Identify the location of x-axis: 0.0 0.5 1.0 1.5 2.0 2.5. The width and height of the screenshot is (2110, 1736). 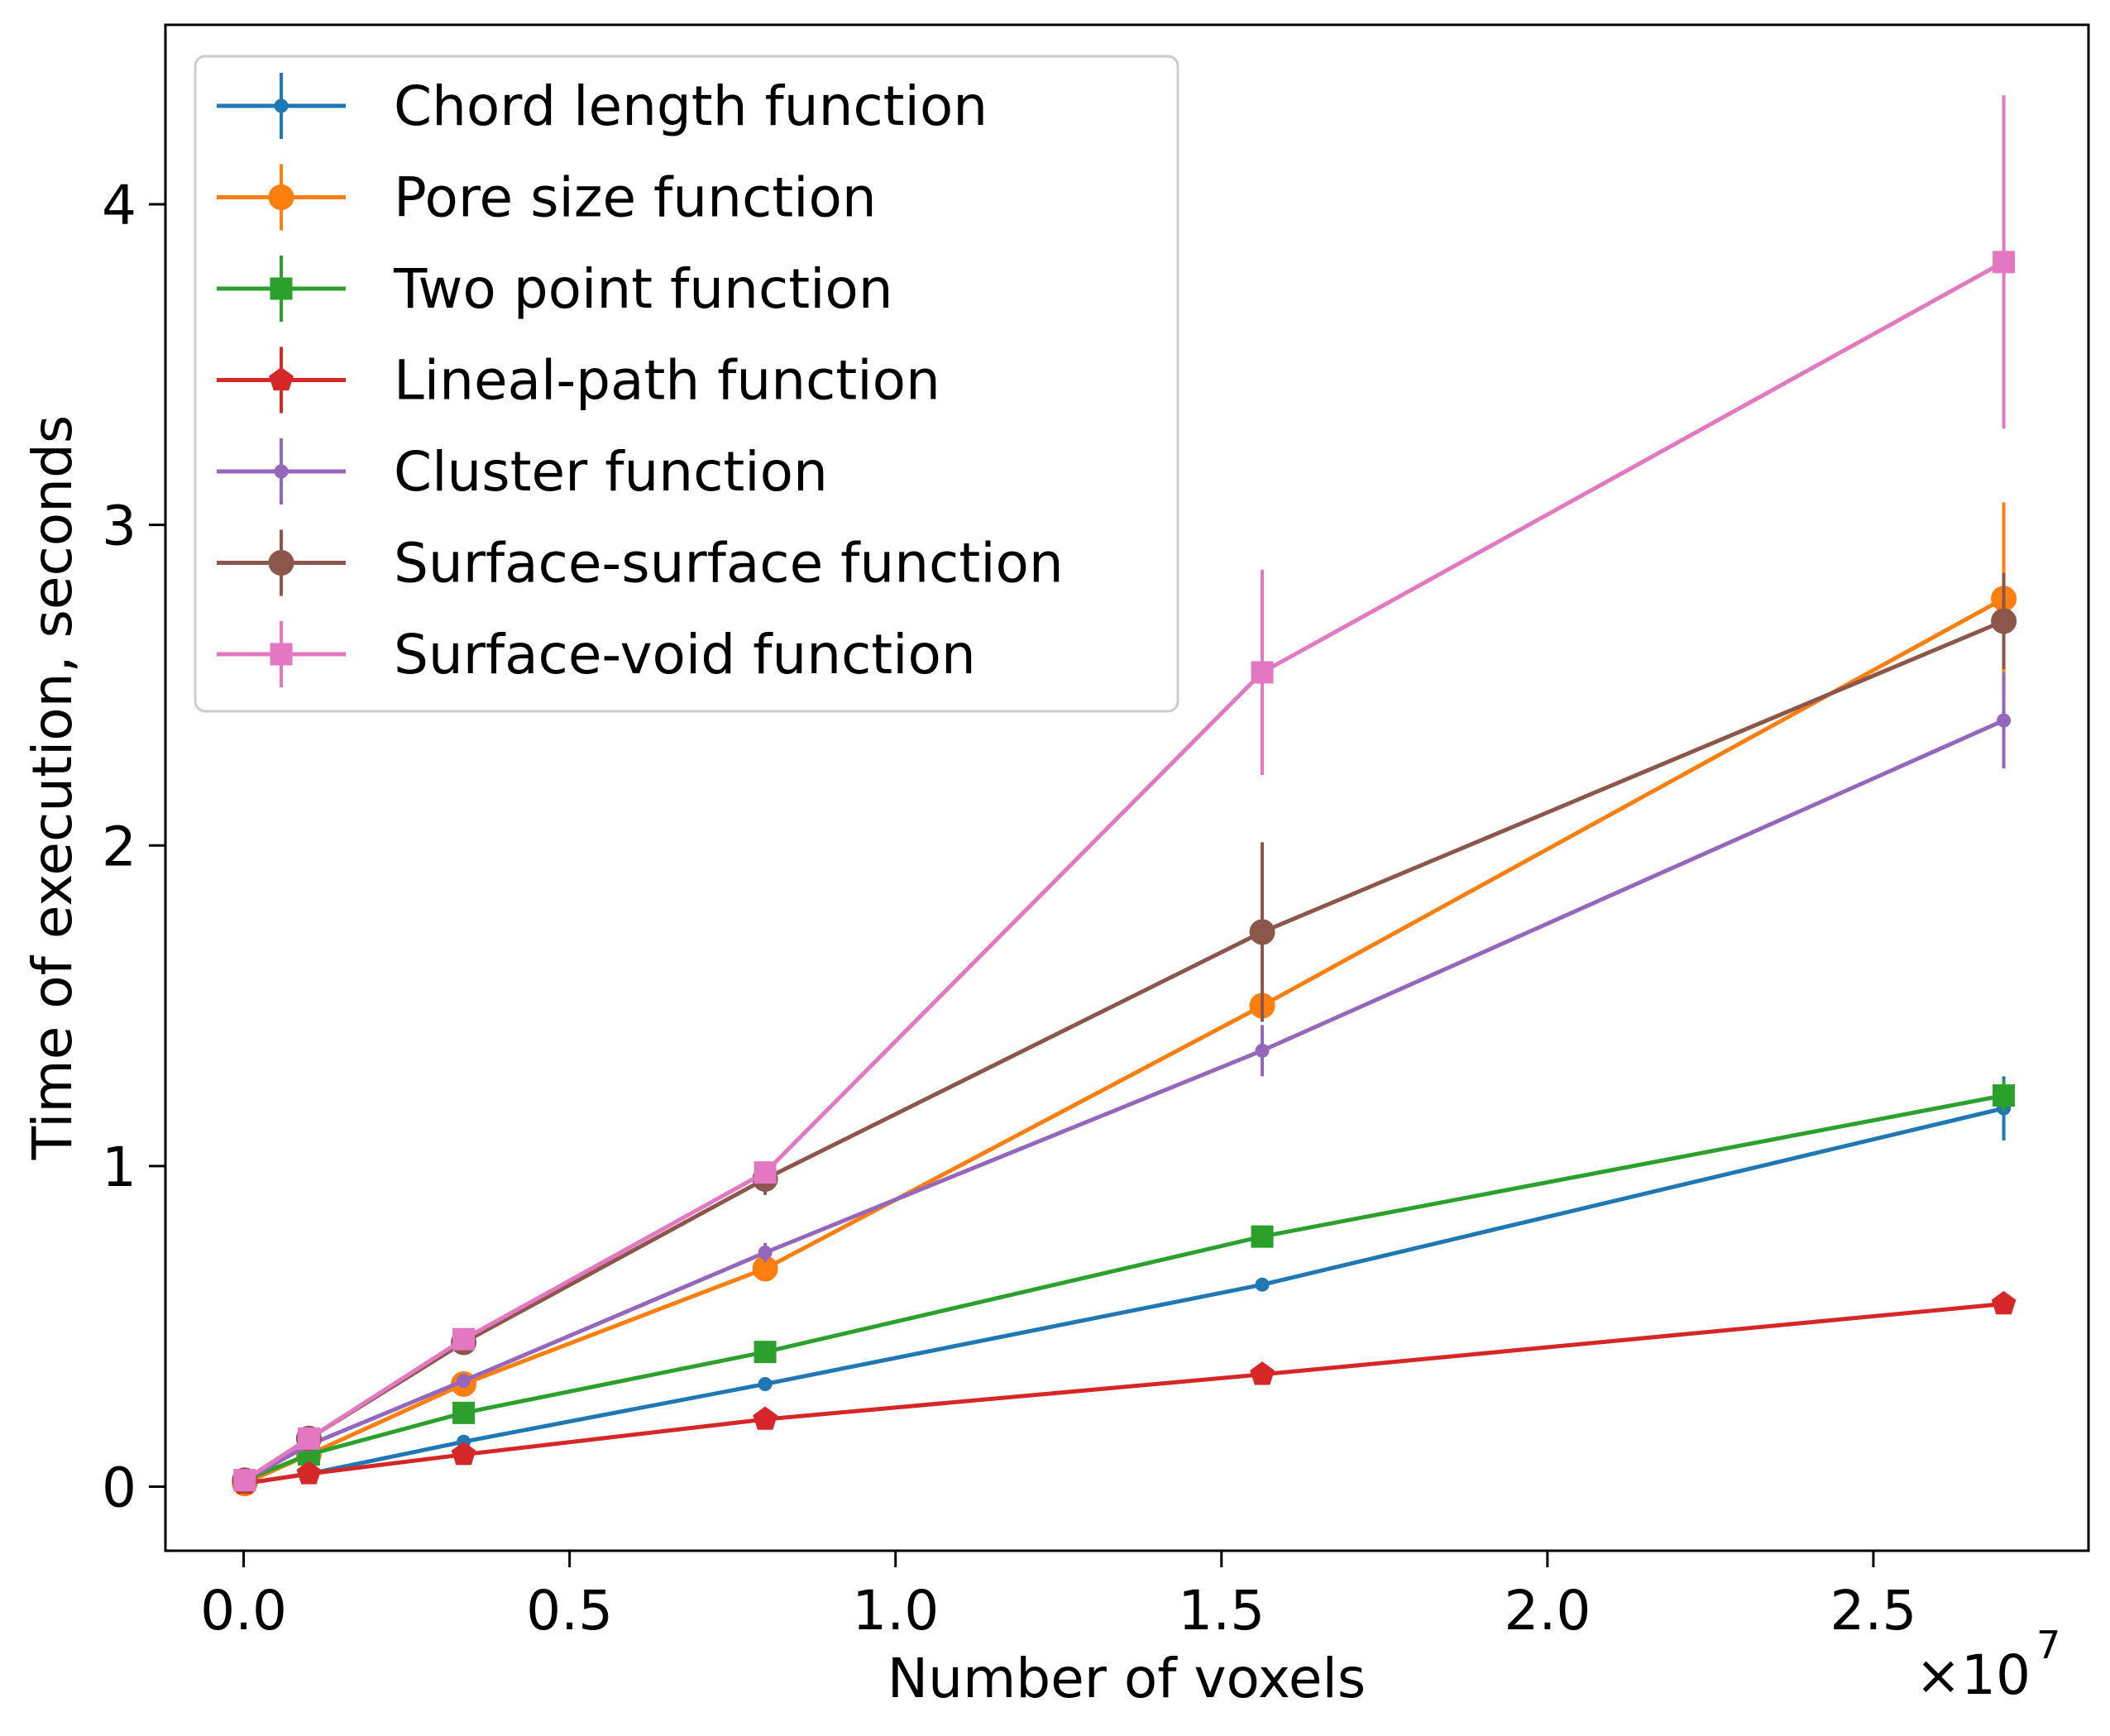
(1058, 1597).